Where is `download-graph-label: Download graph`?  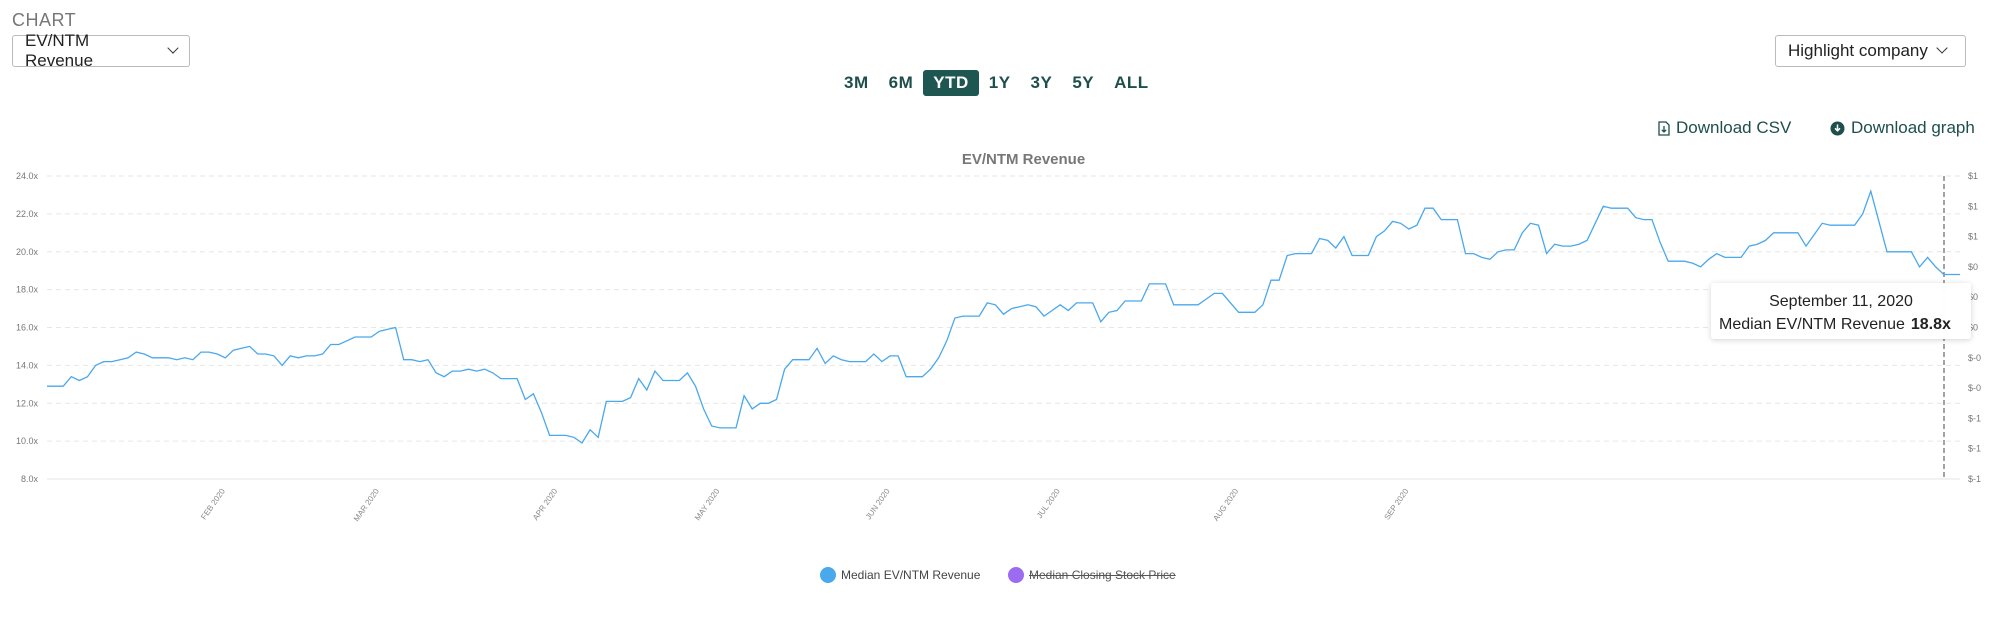
download-graph-label: Download graph is located at coordinates (1913, 127).